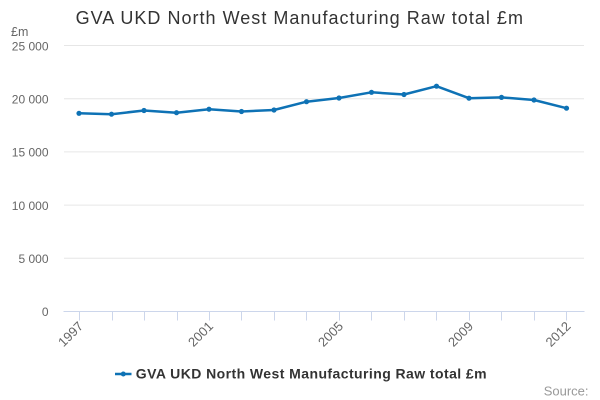  I want to click on svg-text: 25 000, so click(30, 46).